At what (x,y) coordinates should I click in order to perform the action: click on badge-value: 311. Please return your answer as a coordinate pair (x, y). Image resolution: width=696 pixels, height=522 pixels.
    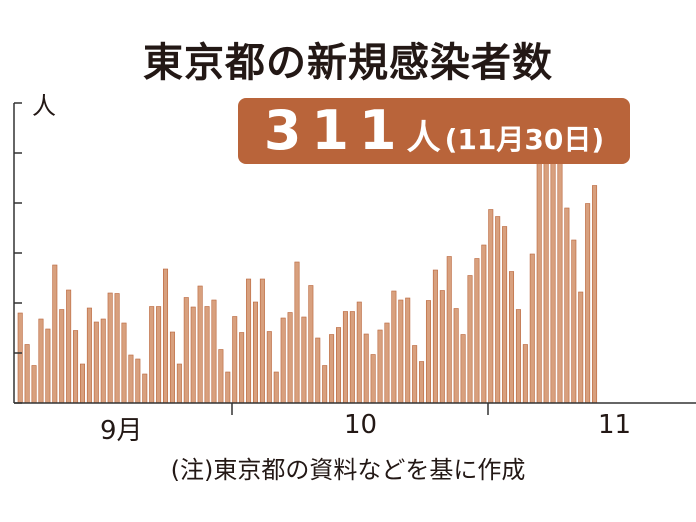
    Looking at the image, I should click on (335, 130).